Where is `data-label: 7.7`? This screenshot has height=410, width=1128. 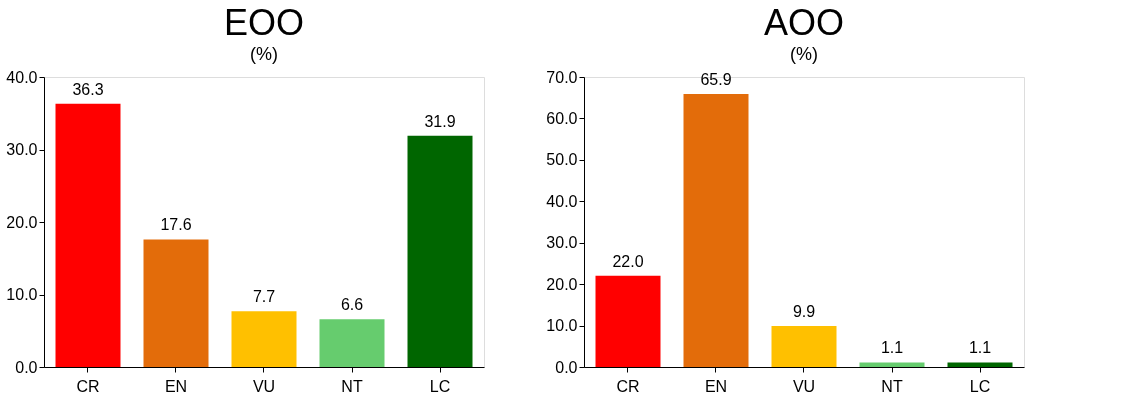
data-label: 7.7 is located at coordinates (264, 297).